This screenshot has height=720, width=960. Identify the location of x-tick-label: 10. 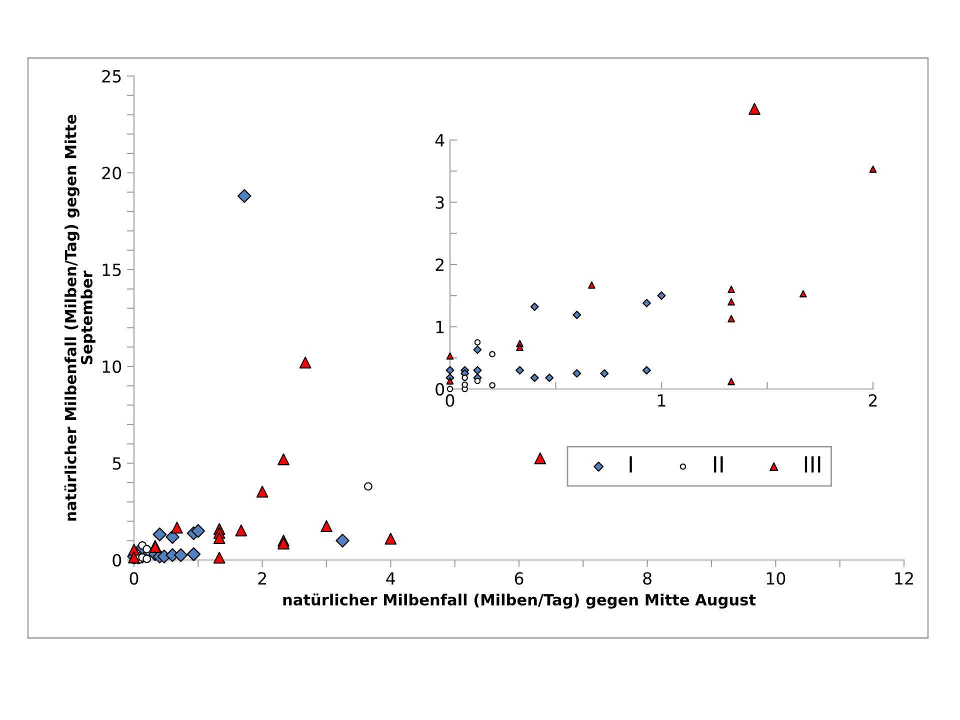
(776, 578).